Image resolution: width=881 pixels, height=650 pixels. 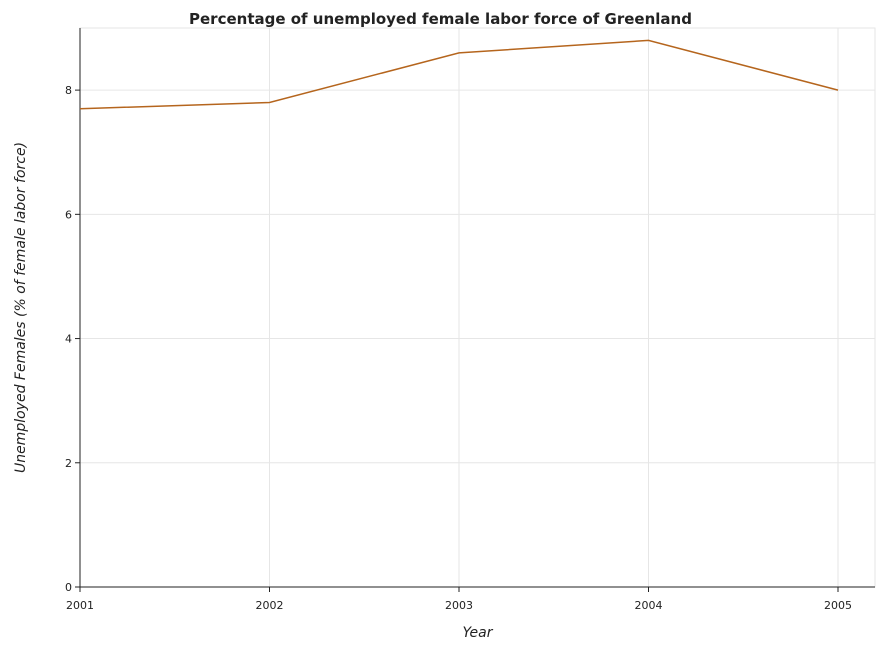 I want to click on series-line, so click(x=459, y=74).